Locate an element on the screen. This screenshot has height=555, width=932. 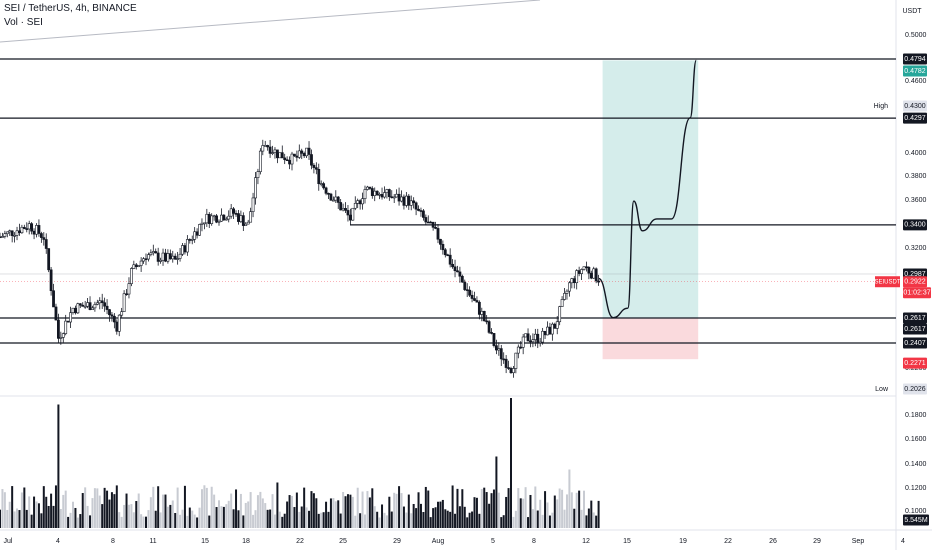
risk-zone is located at coordinates (650, 339).